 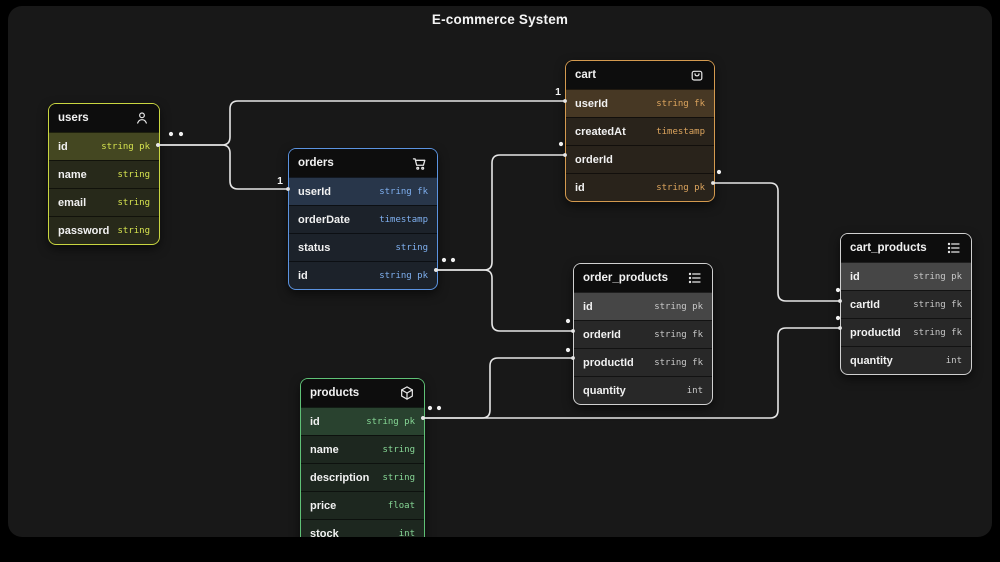 I want to click on field-description: description string, so click(x=362, y=477).